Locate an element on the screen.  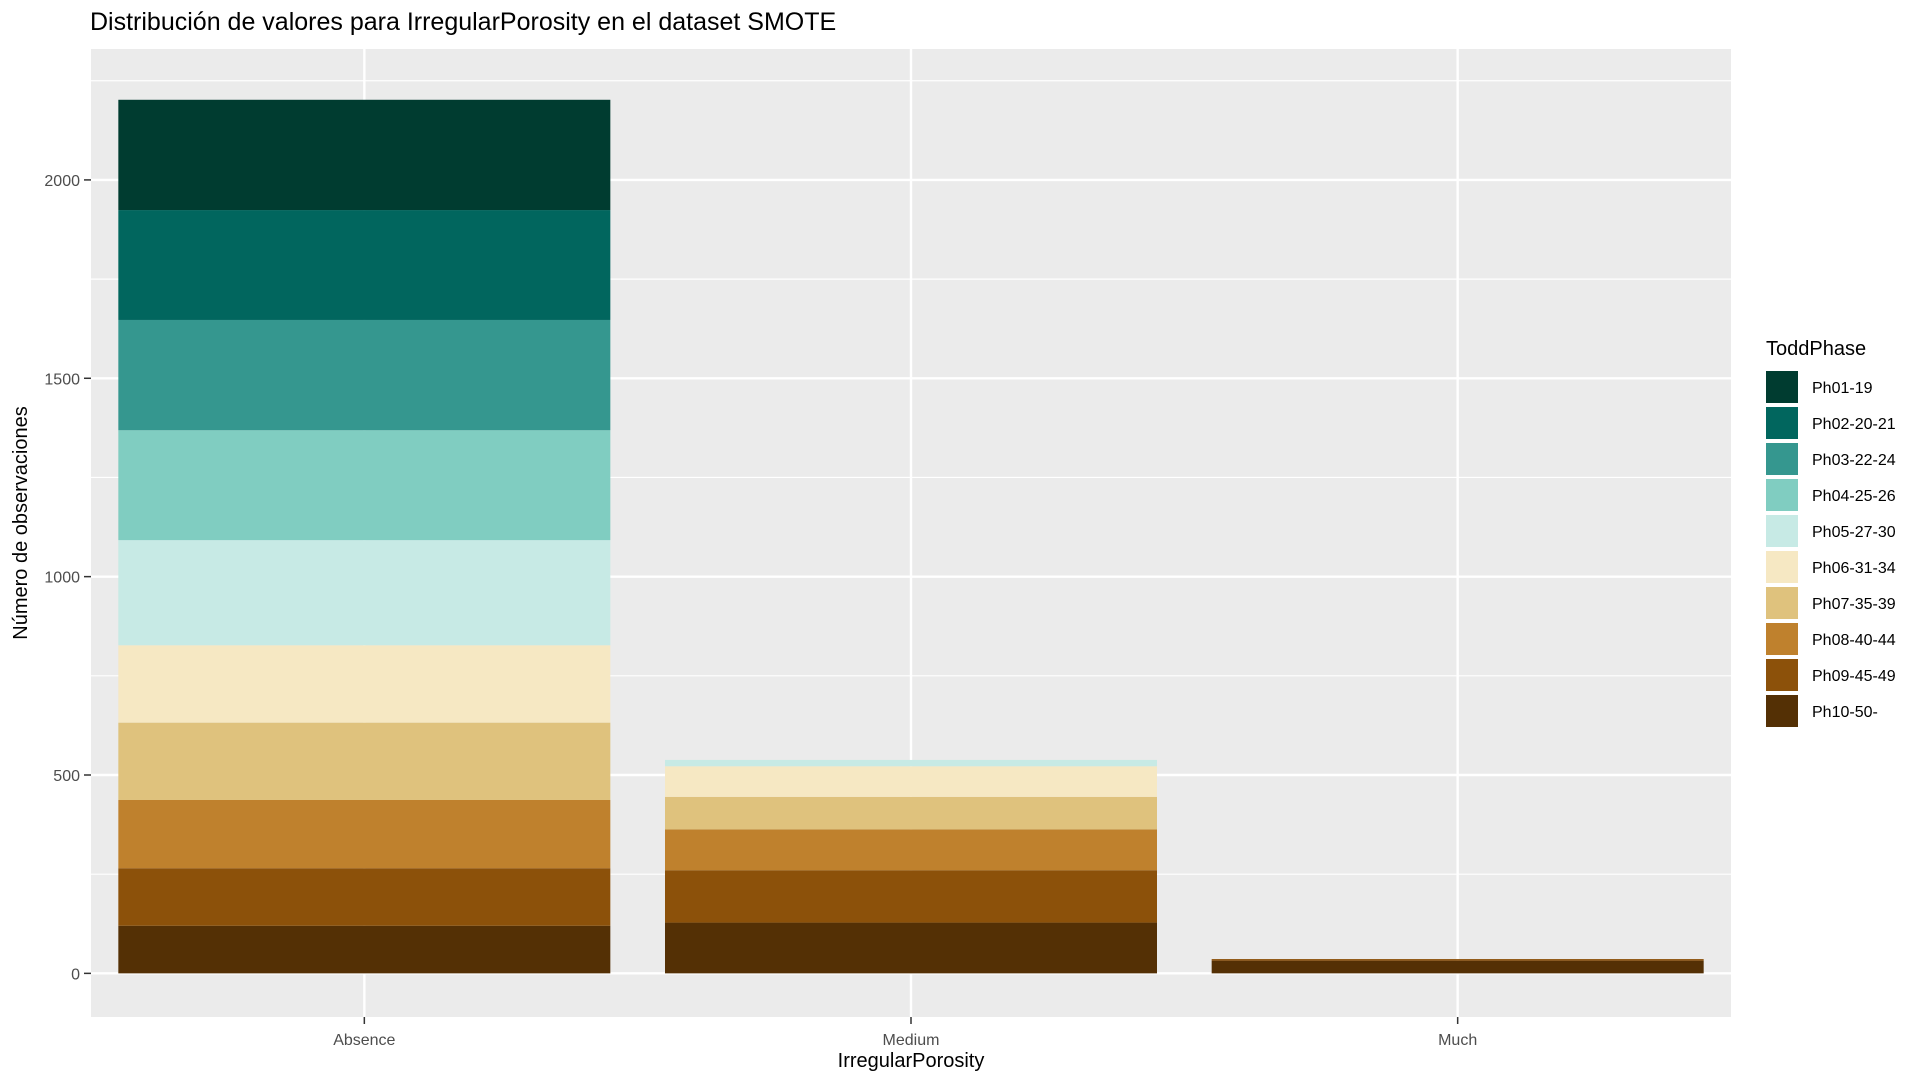
legend-label: Ph02-20-21 is located at coordinates (1854, 424).